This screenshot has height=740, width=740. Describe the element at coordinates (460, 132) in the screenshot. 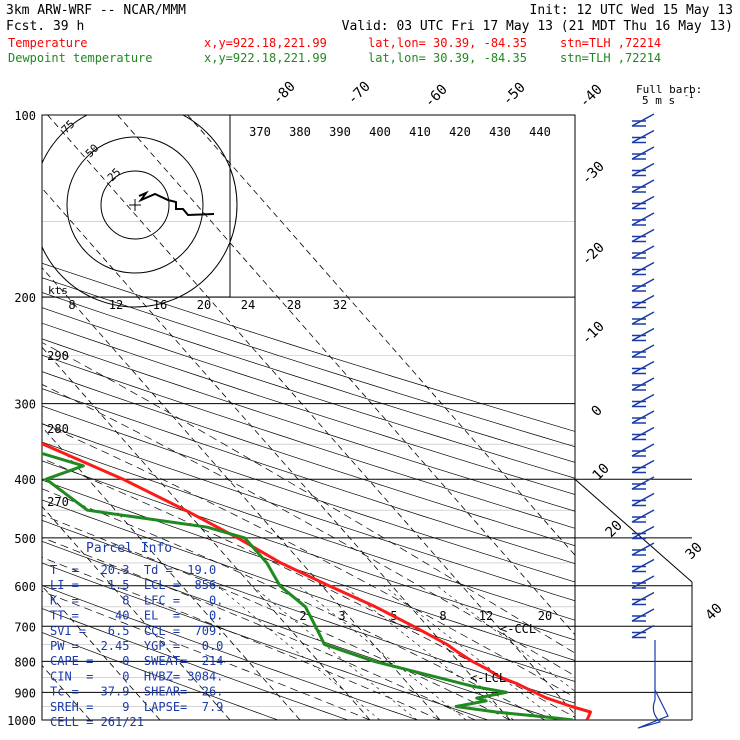

I see `theta-label: 420` at that location.